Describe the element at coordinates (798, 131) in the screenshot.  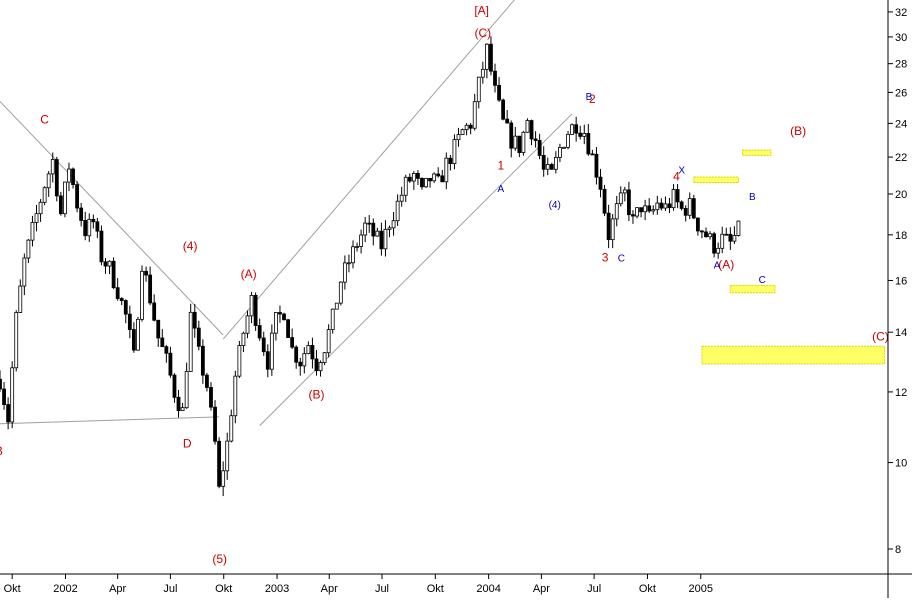
I see `wave-label: (B)` at that location.